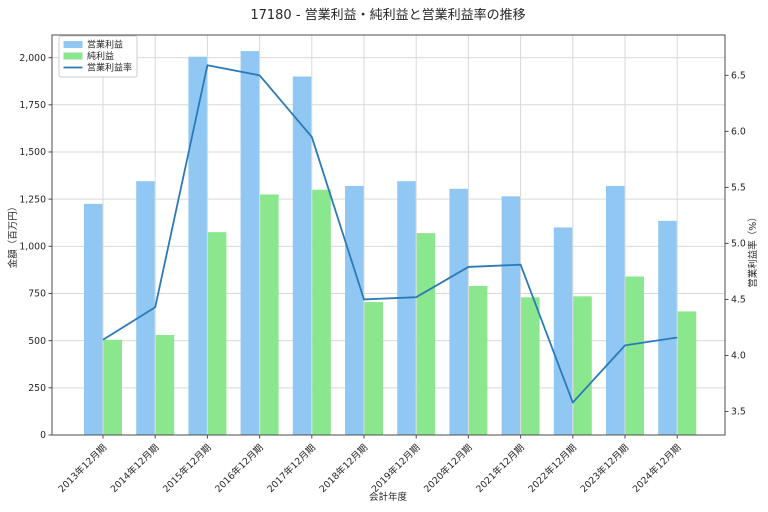 Image resolution: width=768 pixels, height=512 pixels. I want to click on x-tick-label: 2019年12月期, so click(395, 468).